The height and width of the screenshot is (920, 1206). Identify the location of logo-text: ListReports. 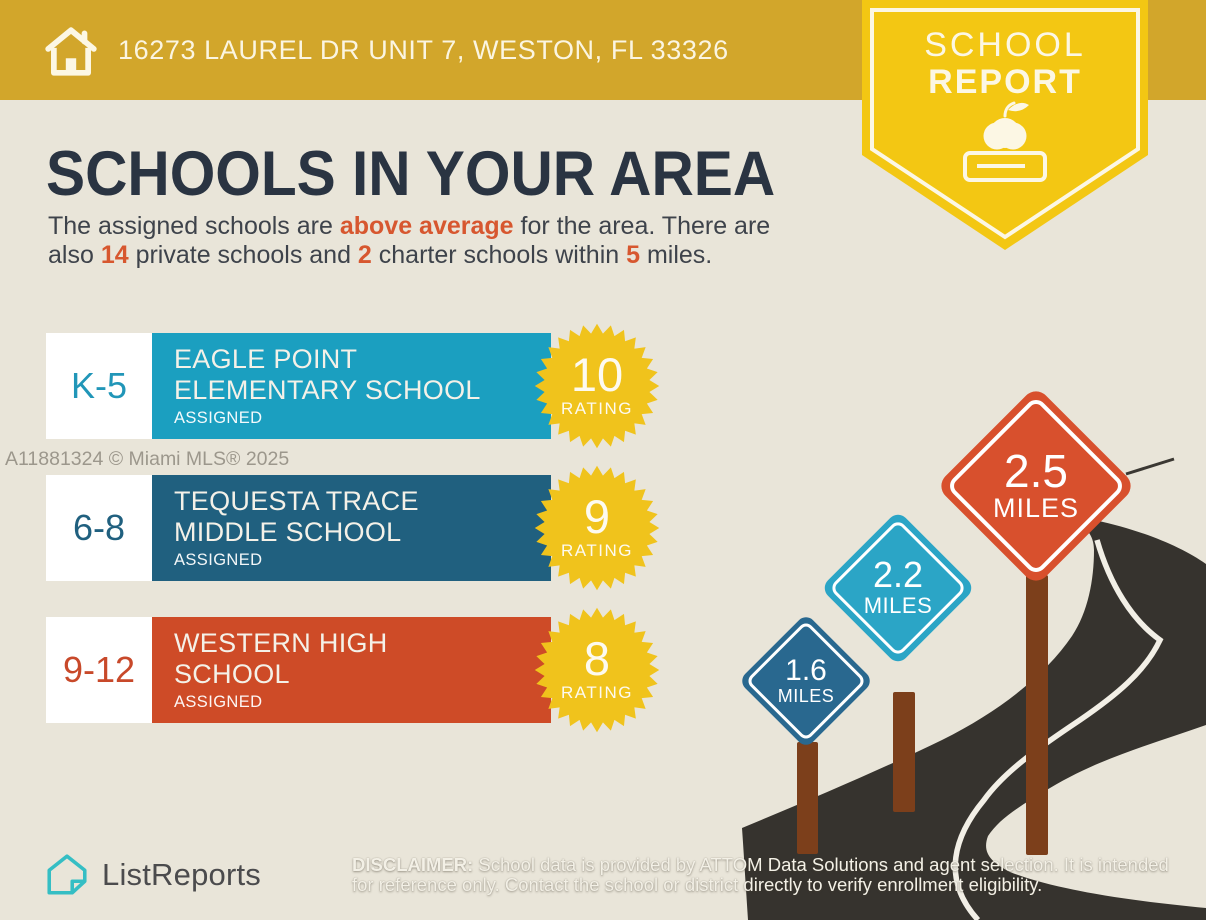
(181, 874).